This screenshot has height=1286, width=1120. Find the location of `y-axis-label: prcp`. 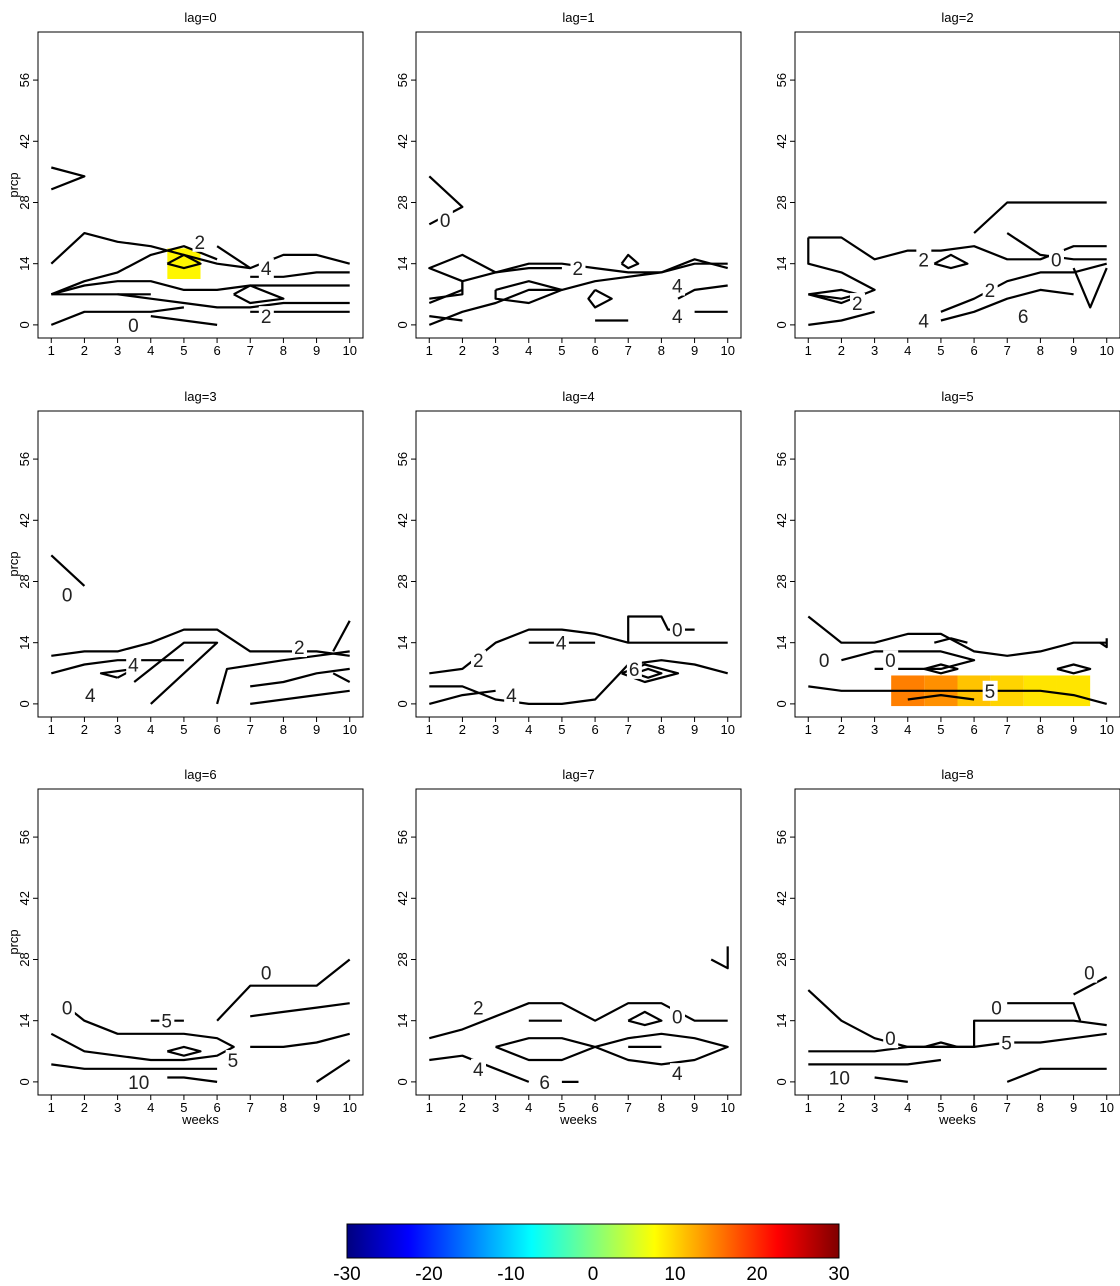

y-axis-label: prcp is located at coordinates (13, 941).